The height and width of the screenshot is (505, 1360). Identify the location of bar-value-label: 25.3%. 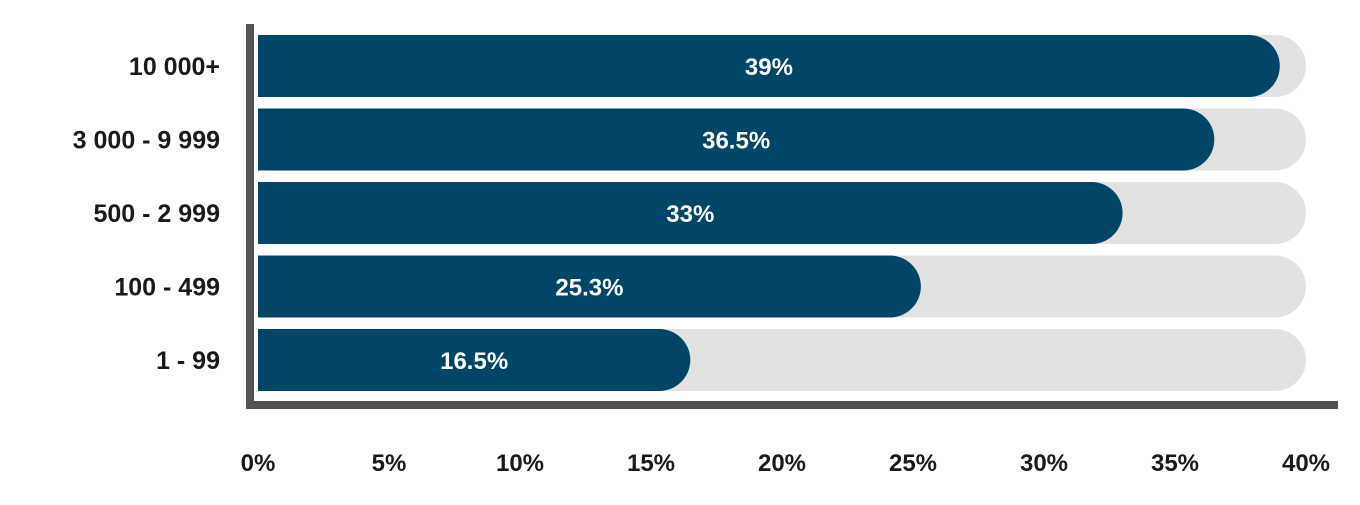
(589, 288).